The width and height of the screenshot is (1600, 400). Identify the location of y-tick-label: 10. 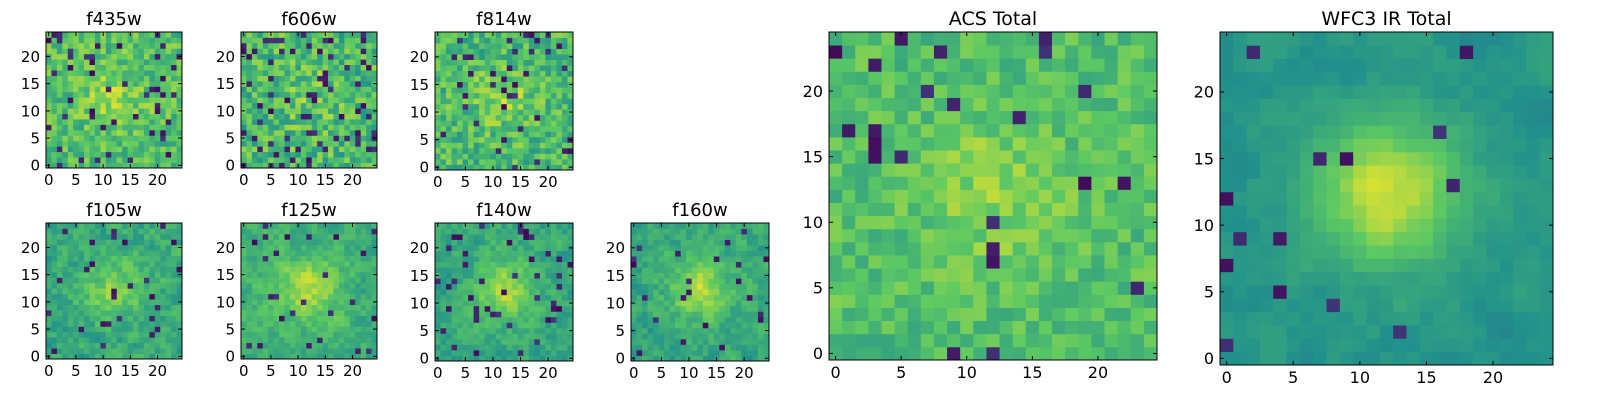
(30, 111).